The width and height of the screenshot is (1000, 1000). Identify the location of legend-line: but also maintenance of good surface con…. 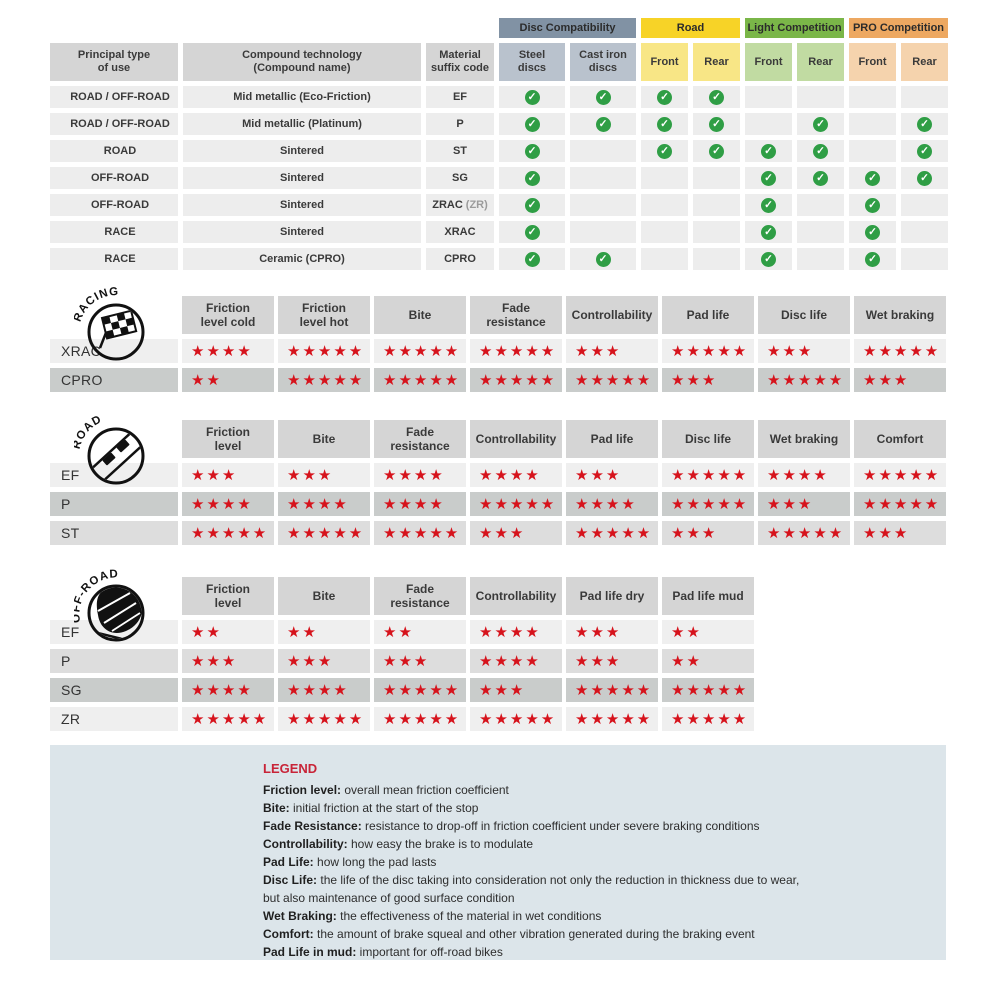
(389, 898).